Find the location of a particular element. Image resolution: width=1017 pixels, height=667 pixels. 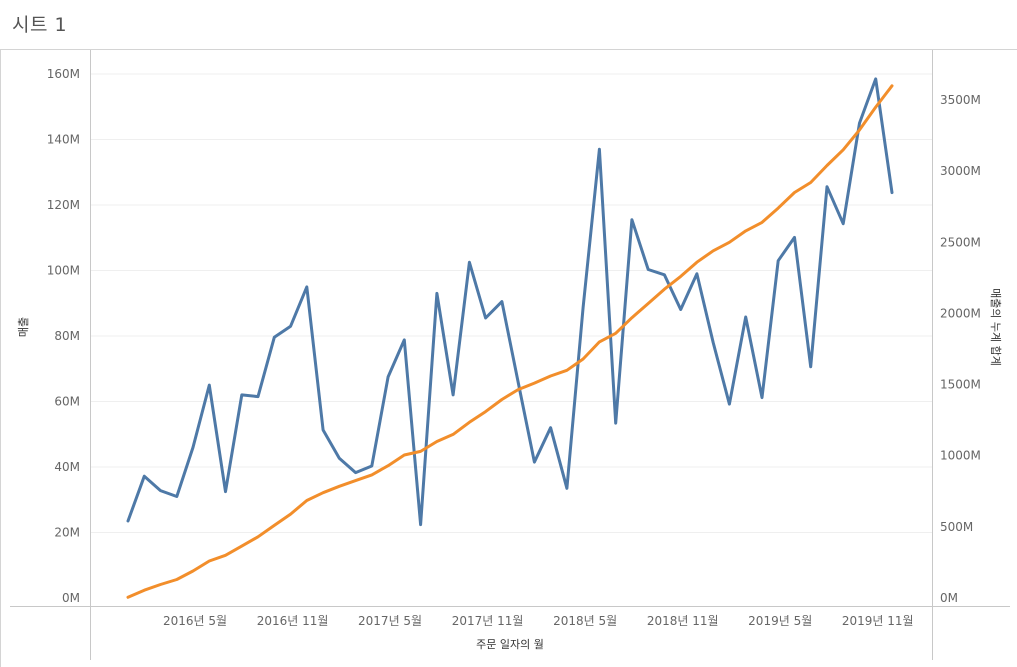

left-tick-label: 100M is located at coordinates (63, 271).